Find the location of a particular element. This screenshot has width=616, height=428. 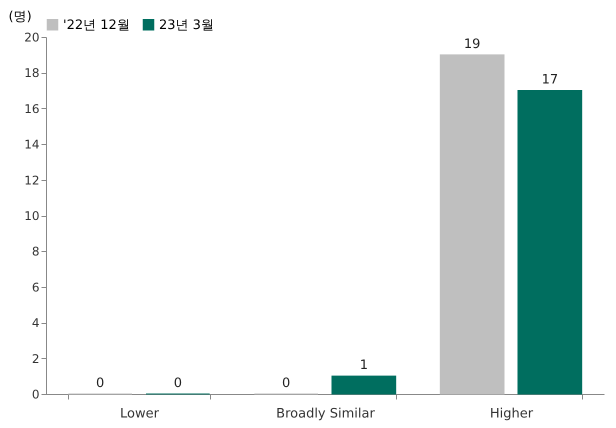

x-tick-label: Lower is located at coordinates (140, 414).